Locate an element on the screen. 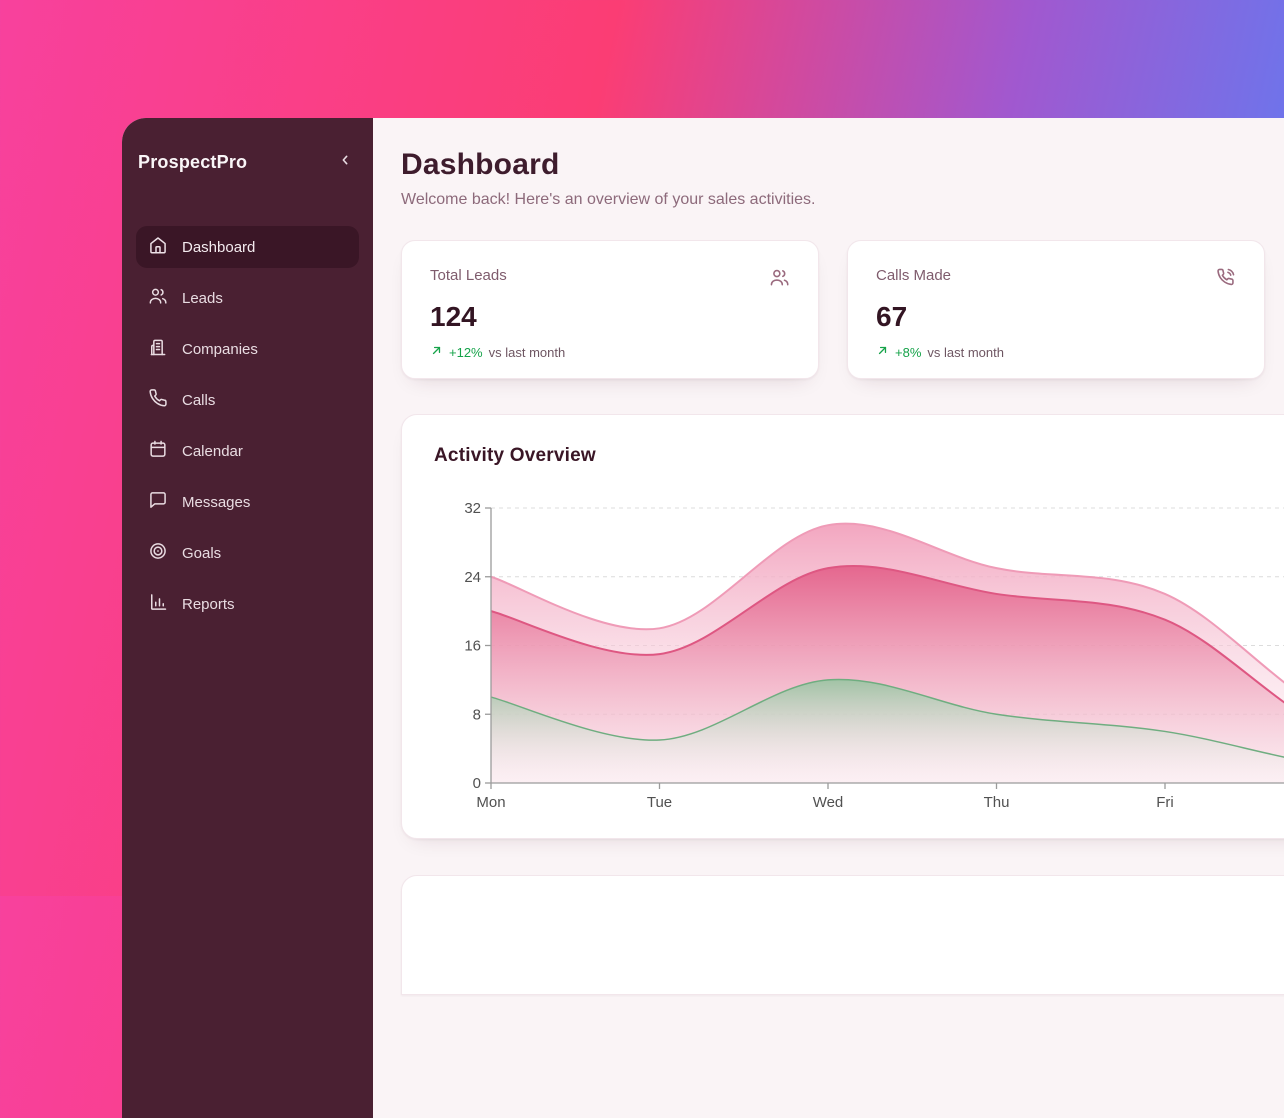 This screenshot has height=1118, width=1284. stat-value: 67 is located at coordinates (892, 316).